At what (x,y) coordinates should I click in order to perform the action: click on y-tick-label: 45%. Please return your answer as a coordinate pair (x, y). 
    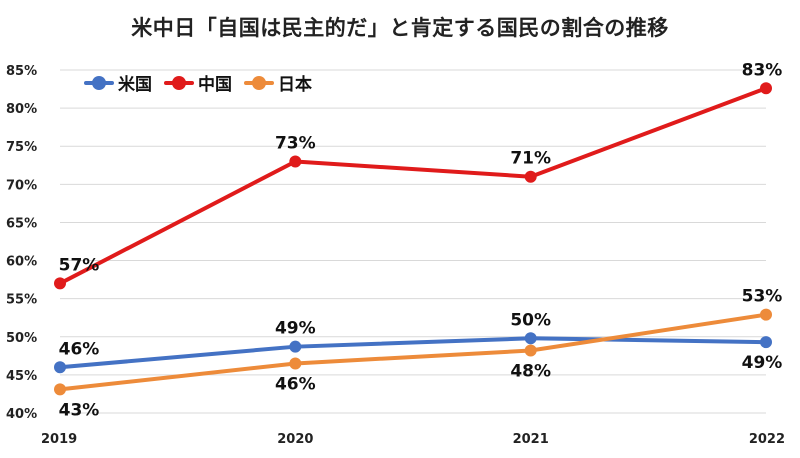
    Looking at the image, I should click on (21, 376).